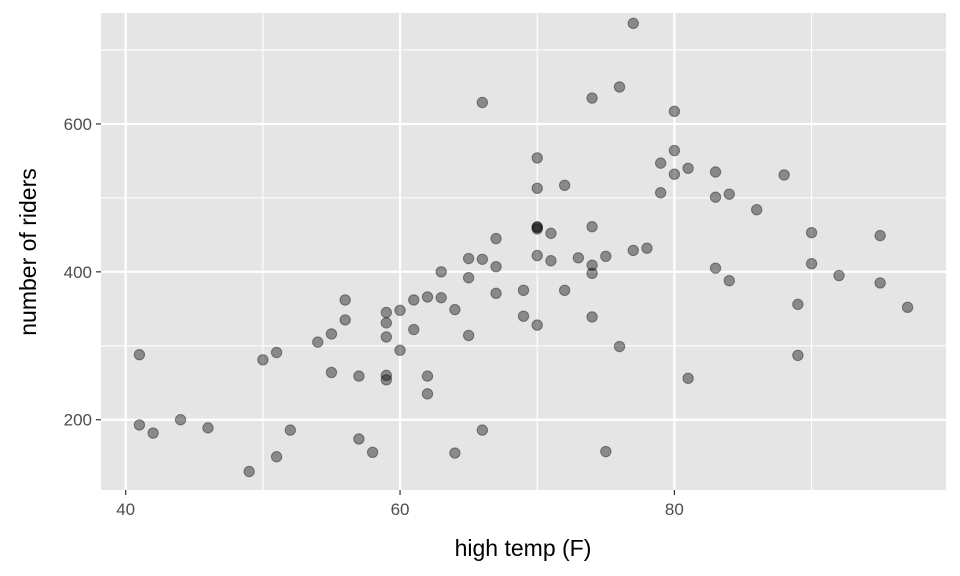 This screenshot has height=576, width=960. What do you see at coordinates (674, 509) in the screenshot?
I see `x-tick-label: 80` at bounding box center [674, 509].